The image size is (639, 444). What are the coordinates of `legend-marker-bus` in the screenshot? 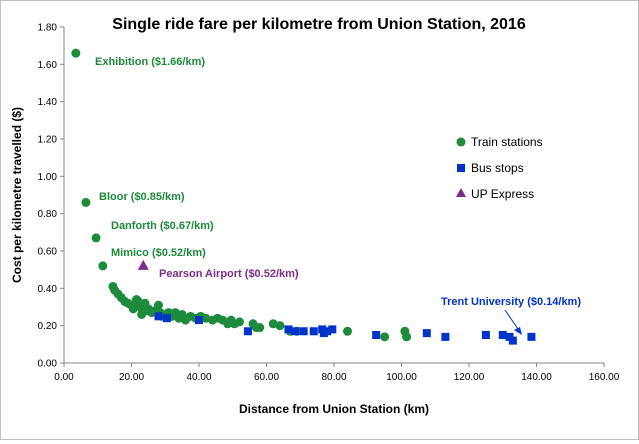 It's located at (461, 168).